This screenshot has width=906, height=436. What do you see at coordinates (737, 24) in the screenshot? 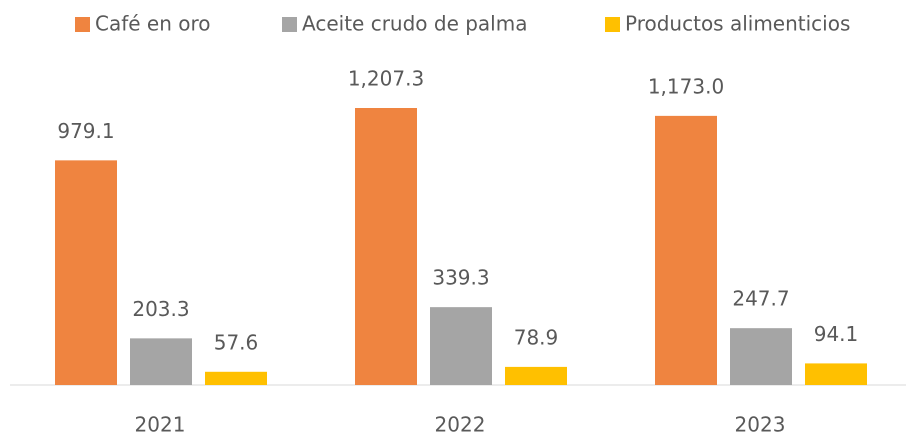
I see `legend-label: Productos alimenticios` at bounding box center [737, 24].